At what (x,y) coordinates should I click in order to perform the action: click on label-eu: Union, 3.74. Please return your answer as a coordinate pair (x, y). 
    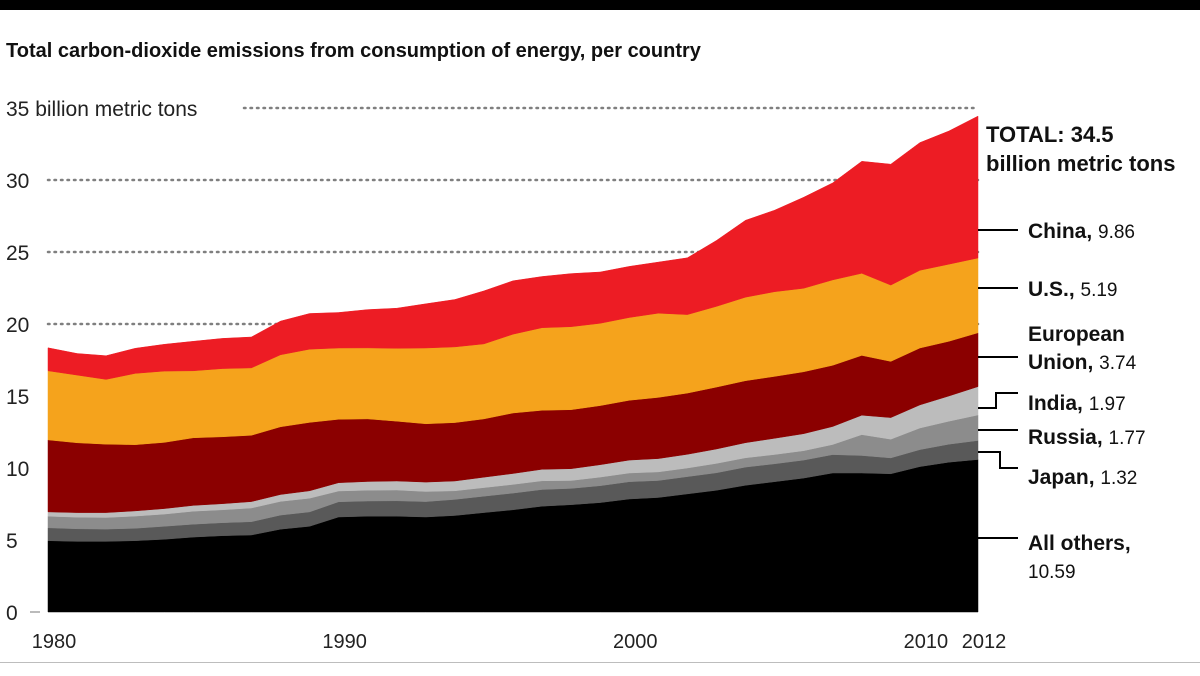
    Looking at the image, I should click on (1082, 362).